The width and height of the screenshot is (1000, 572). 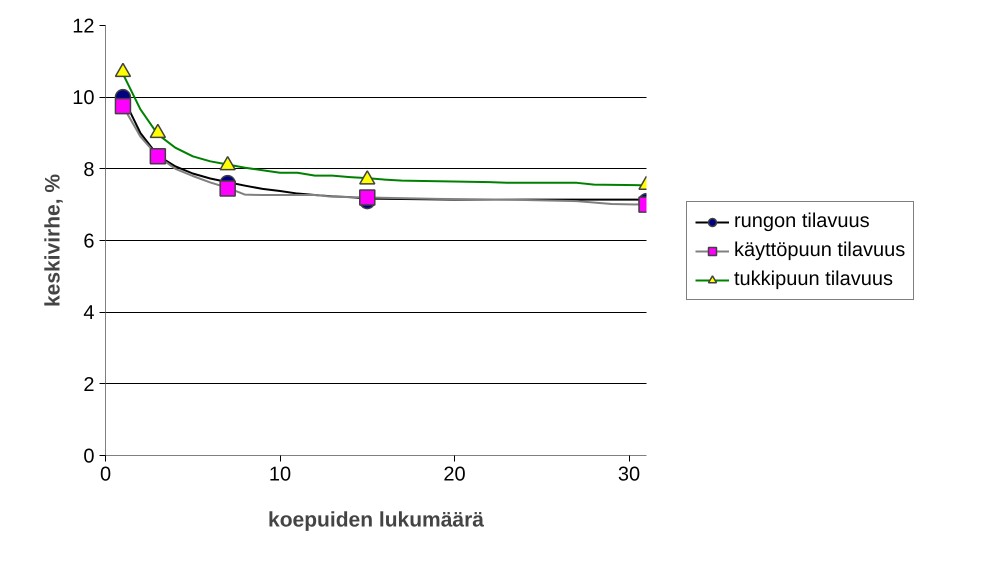 I want to click on y-tick-label: 12, so click(x=83, y=27).